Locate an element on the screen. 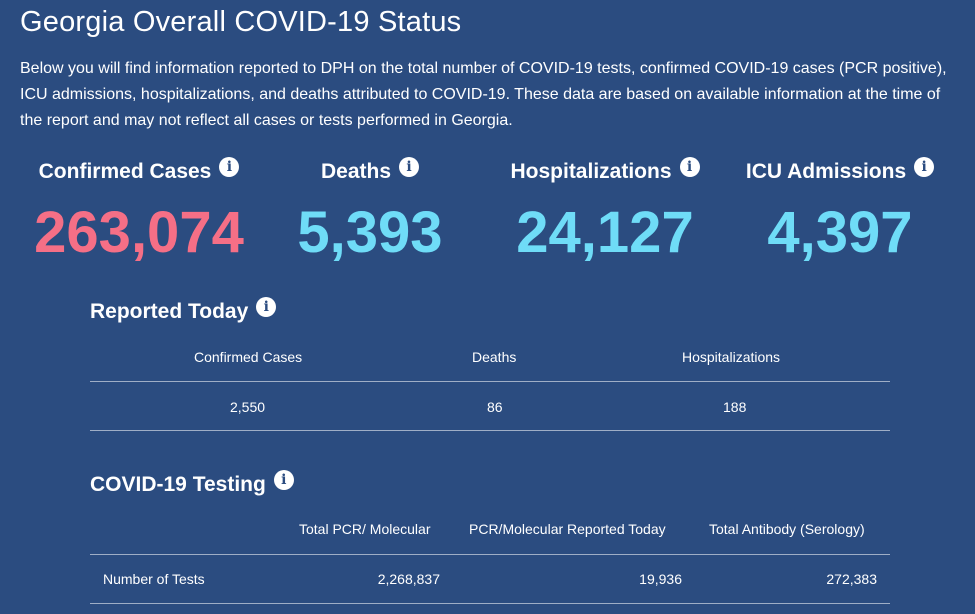  header-deaths: Deaths is located at coordinates (494, 357).